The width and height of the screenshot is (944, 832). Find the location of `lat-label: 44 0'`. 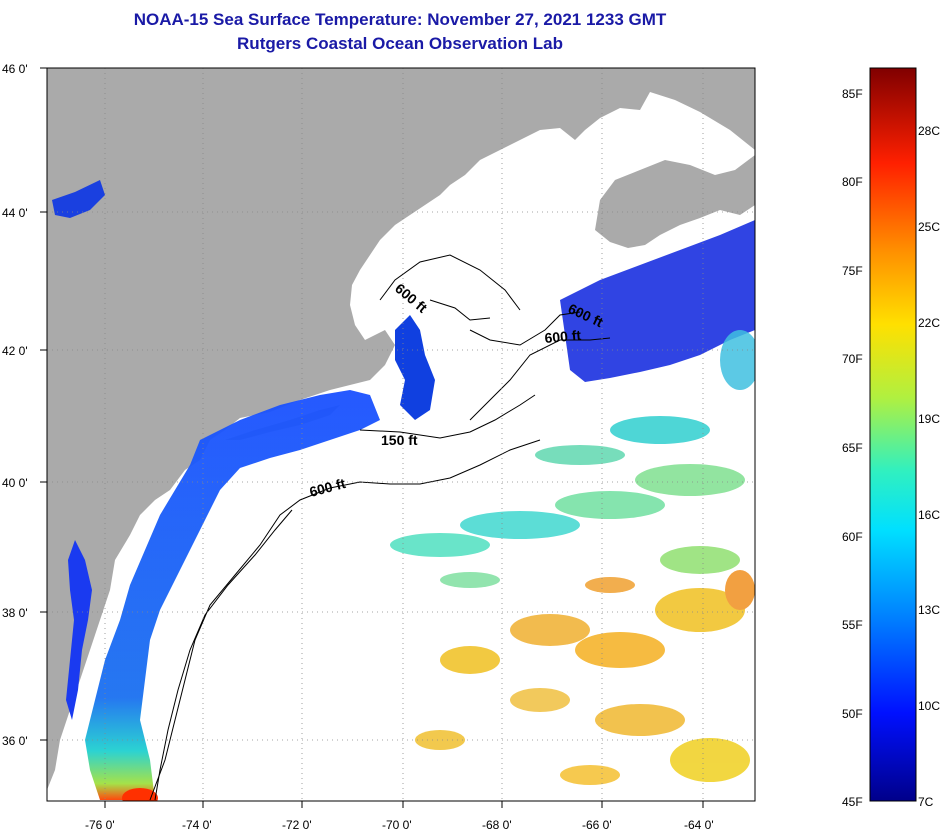

lat-label: 44 0' is located at coordinates (15, 213).